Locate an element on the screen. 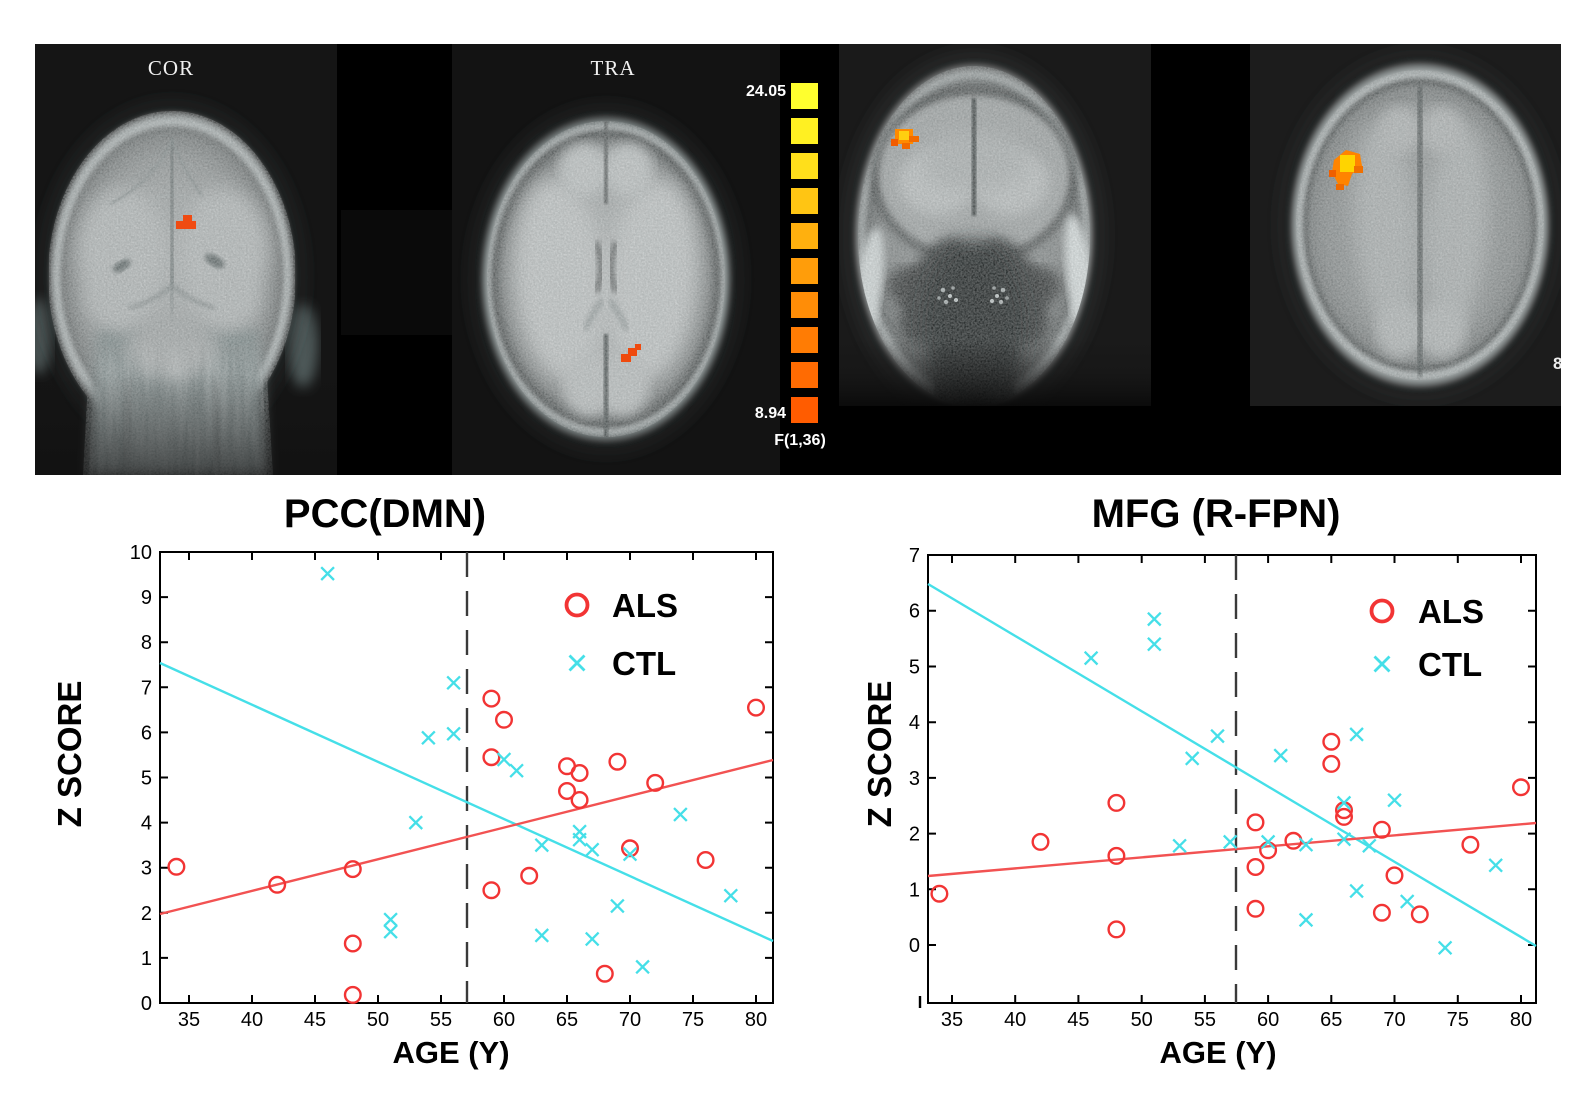 This screenshot has width=1581, height=1096. svg-text: TRA is located at coordinates (613, 68).